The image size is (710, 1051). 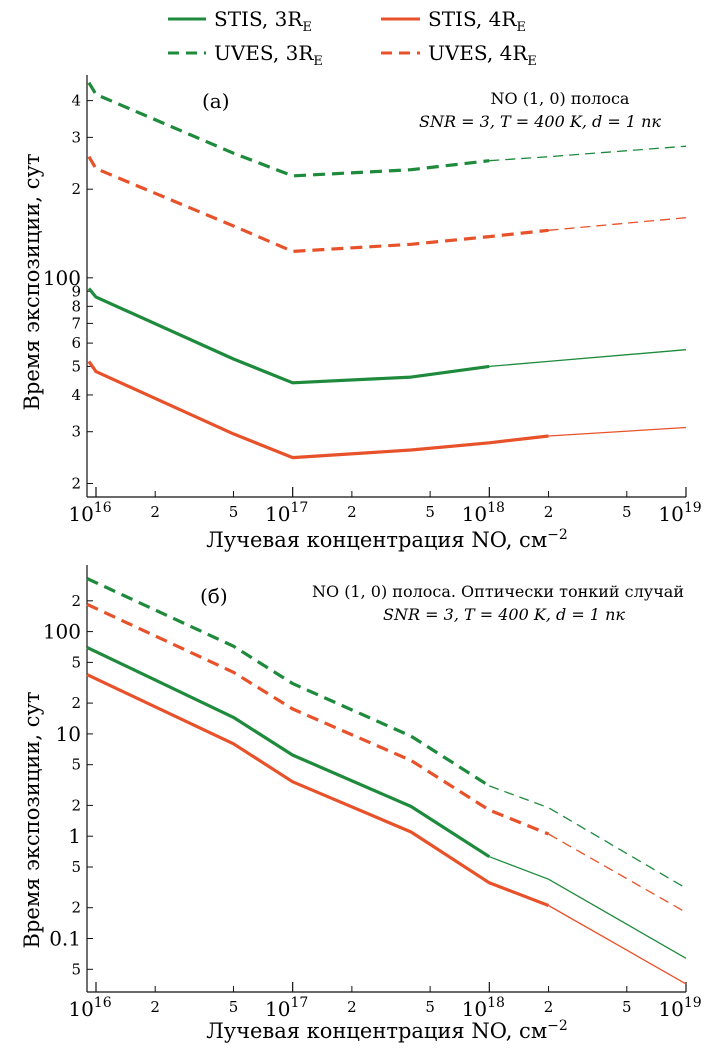 What do you see at coordinates (216, 101) in the screenshot?
I see `panel-a-label: (a)` at bounding box center [216, 101].